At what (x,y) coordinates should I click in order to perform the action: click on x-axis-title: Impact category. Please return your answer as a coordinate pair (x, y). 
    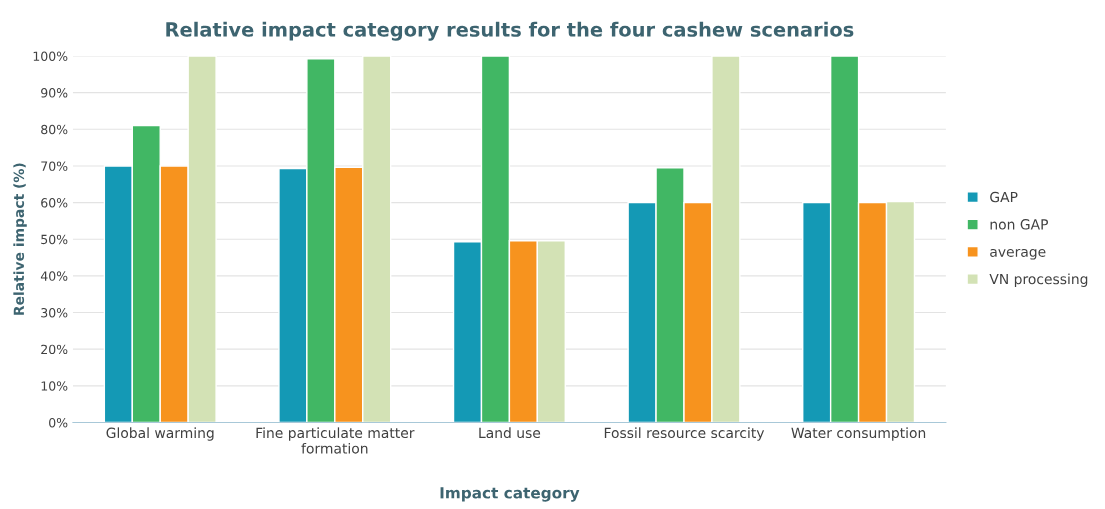
    Looking at the image, I should click on (510, 494).